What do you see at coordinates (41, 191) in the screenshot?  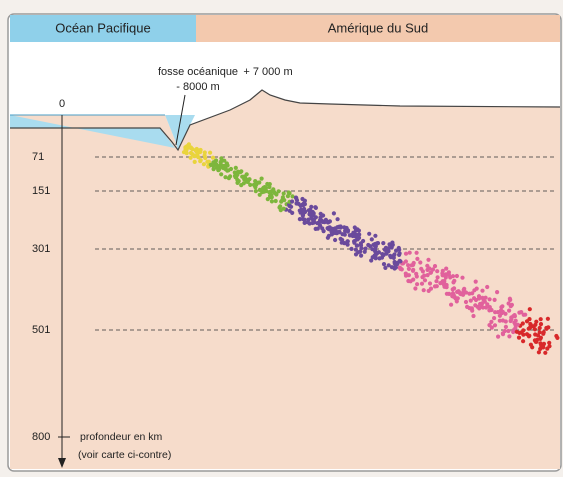 I see `depth-label: 151` at bounding box center [41, 191].